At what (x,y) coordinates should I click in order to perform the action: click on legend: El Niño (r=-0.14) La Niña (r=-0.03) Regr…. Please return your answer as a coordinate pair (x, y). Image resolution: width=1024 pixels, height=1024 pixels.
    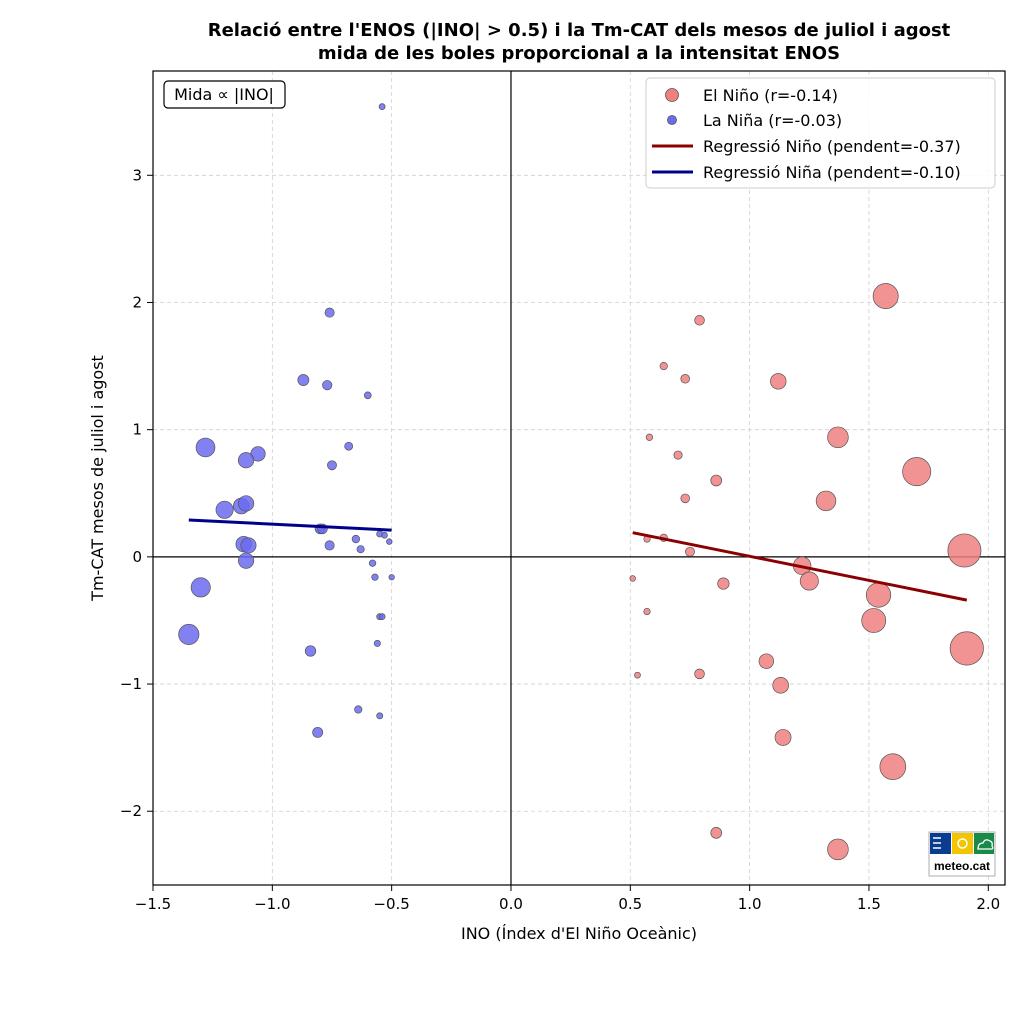
    Looking at the image, I should click on (820, 133).